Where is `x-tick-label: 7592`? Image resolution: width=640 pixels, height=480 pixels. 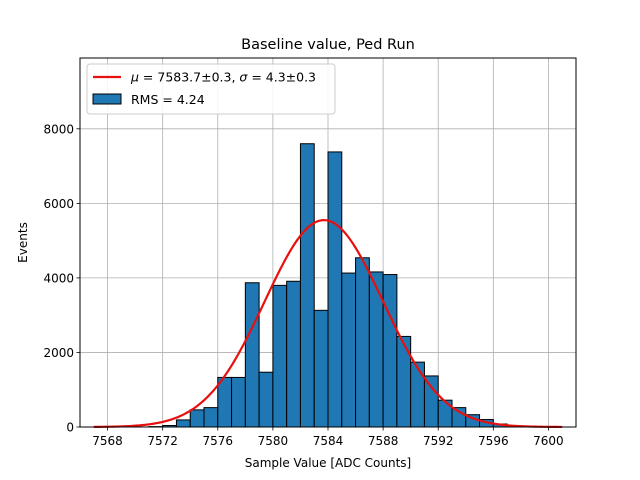 x-tick-label: 7592 is located at coordinates (438, 441).